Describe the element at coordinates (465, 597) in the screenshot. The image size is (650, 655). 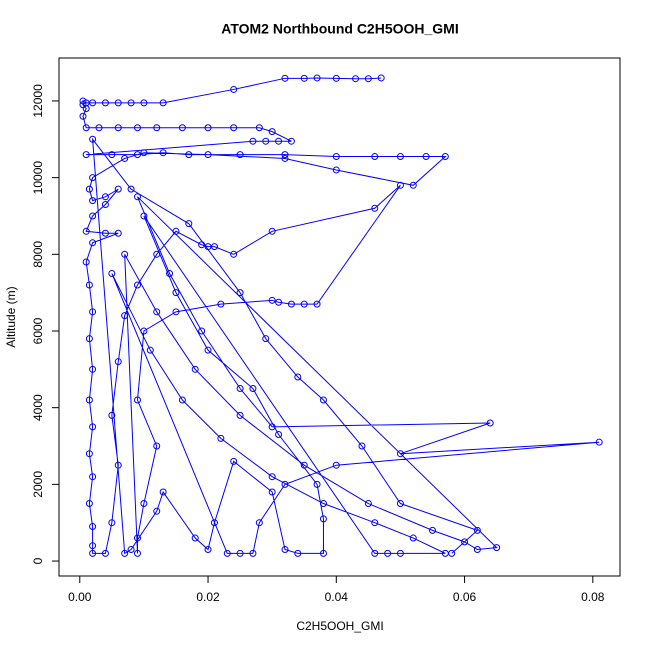
I see `x-tick-label: 0.06` at that location.